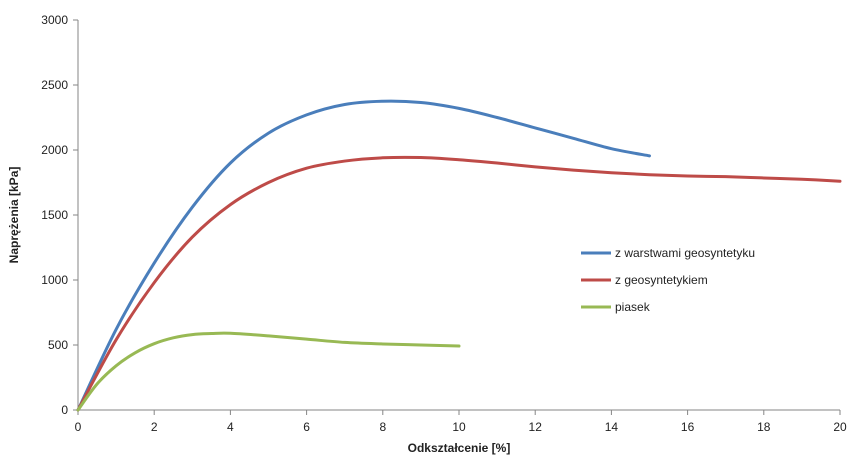 This screenshot has height=459, width=850. Describe the element at coordinates (54, 280) in the screenshot. I see `y-tick-label: 1000` at that location.